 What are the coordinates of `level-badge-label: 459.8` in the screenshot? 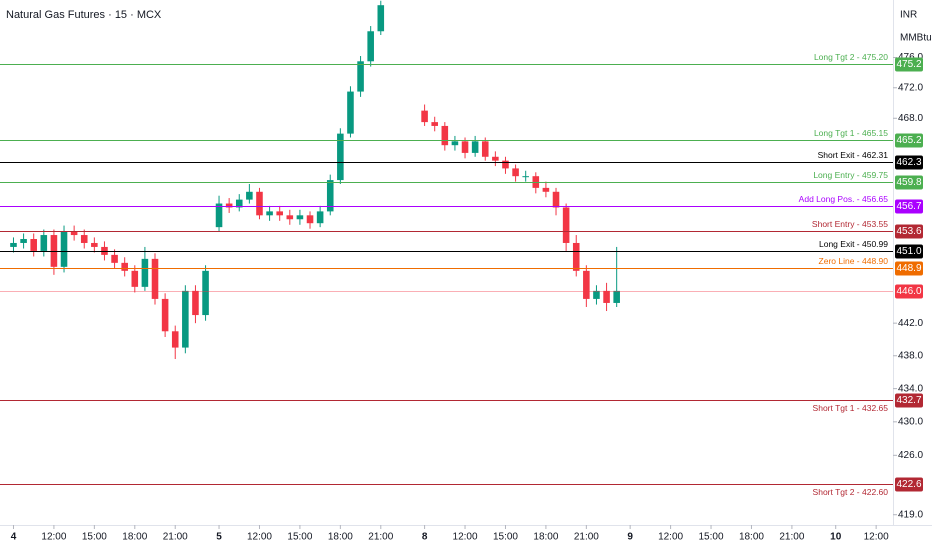 It's located at (908, 182).